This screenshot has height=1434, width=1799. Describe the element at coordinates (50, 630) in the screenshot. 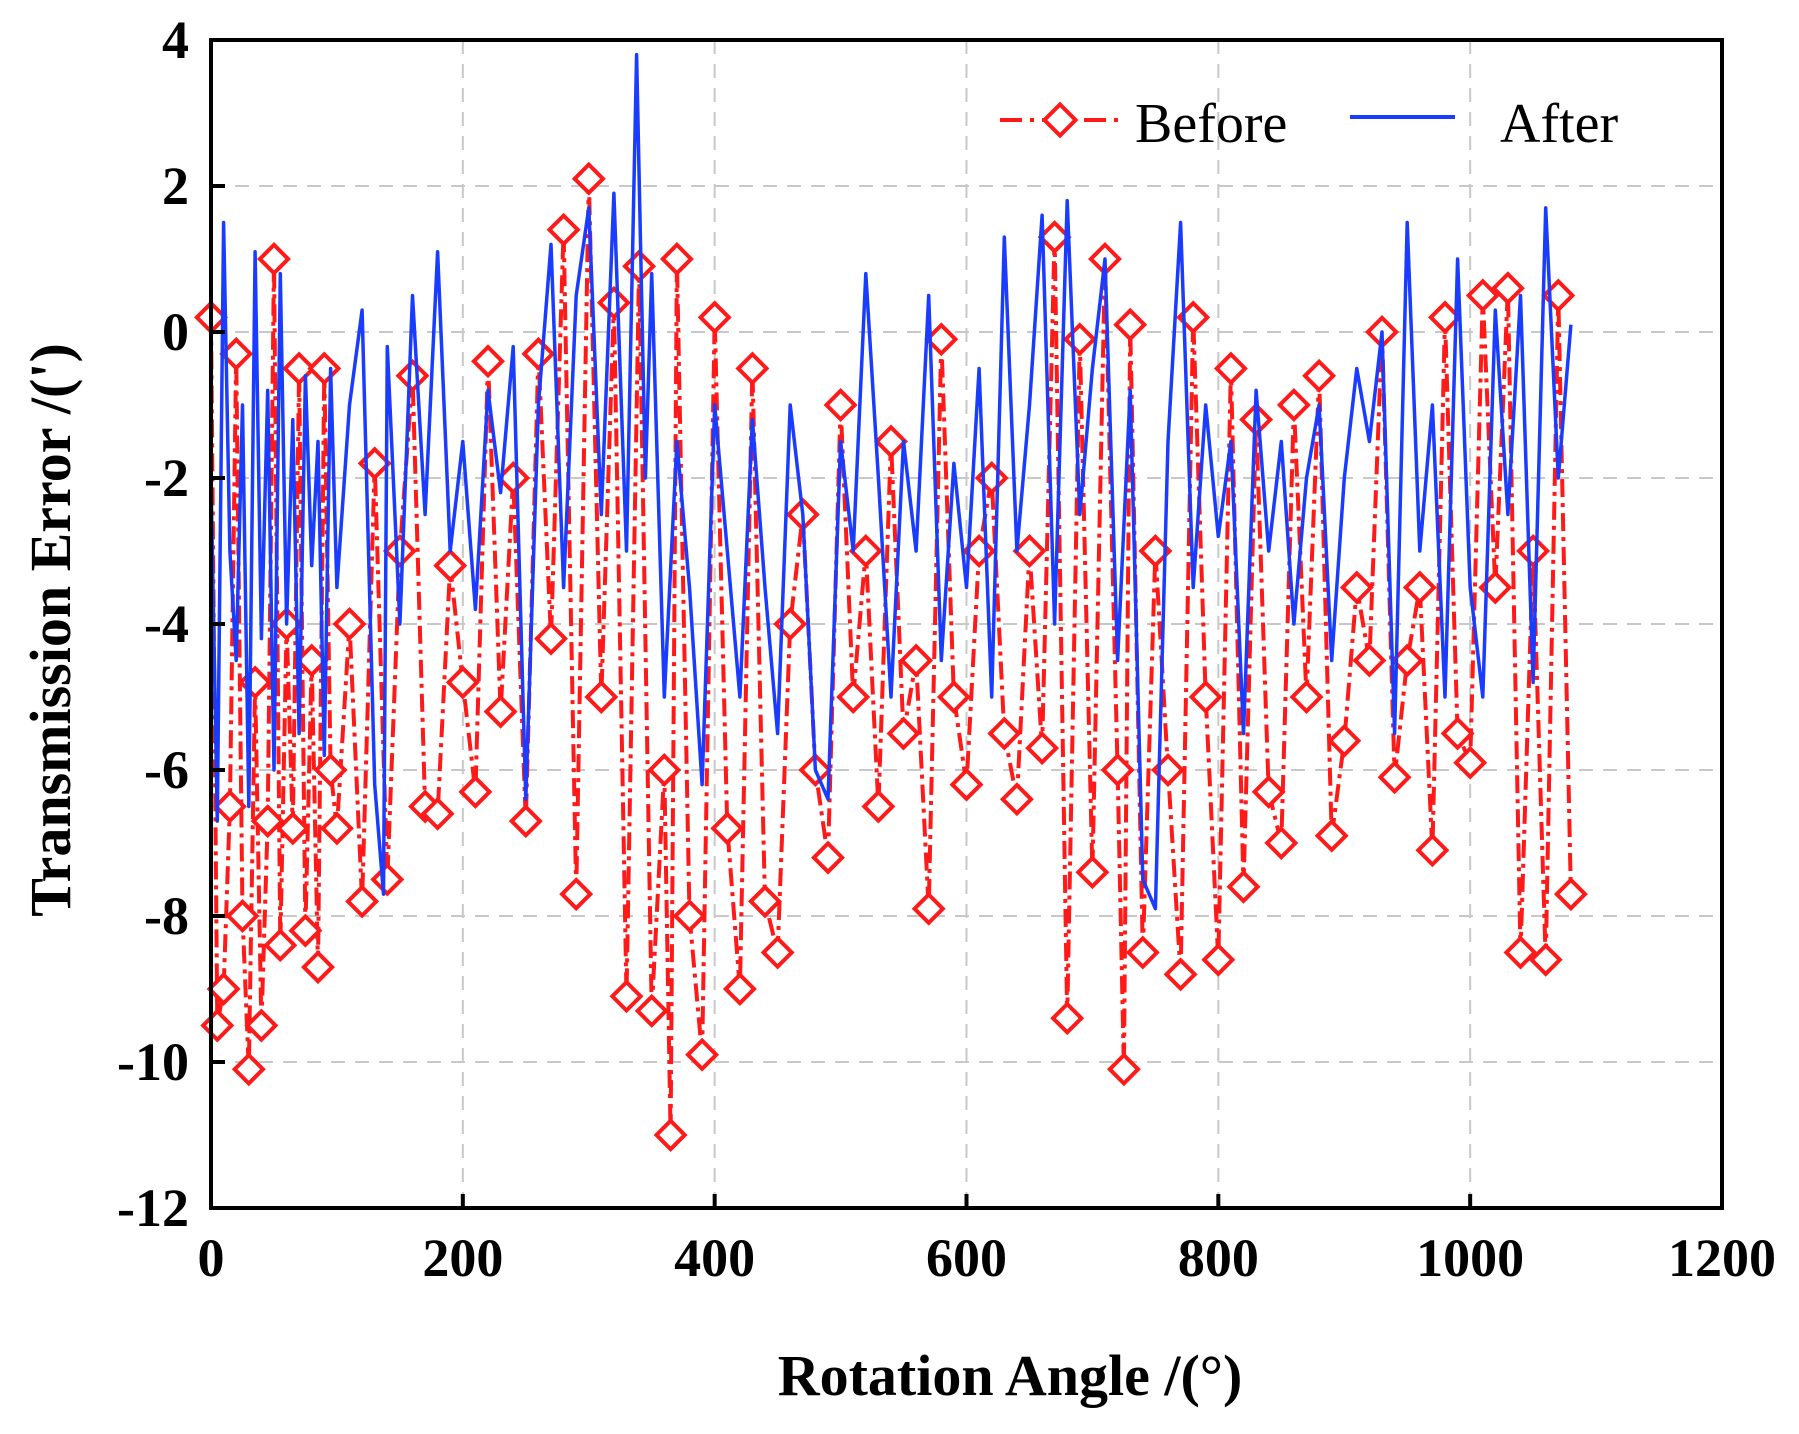

I see `y-axis-title: Transmission Error /(')` at that location.